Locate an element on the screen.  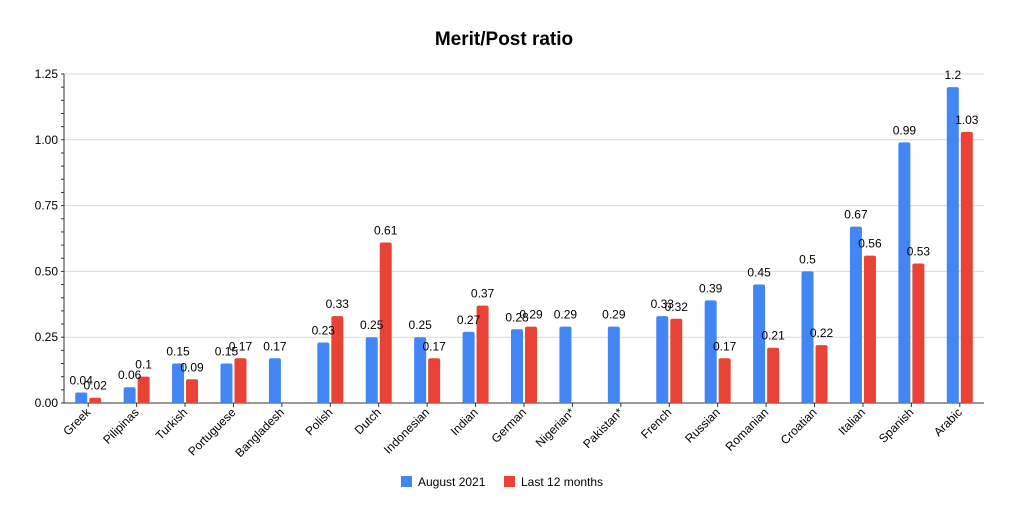
x-tick-label: Nigerian* is located at coordinates (555, 427).